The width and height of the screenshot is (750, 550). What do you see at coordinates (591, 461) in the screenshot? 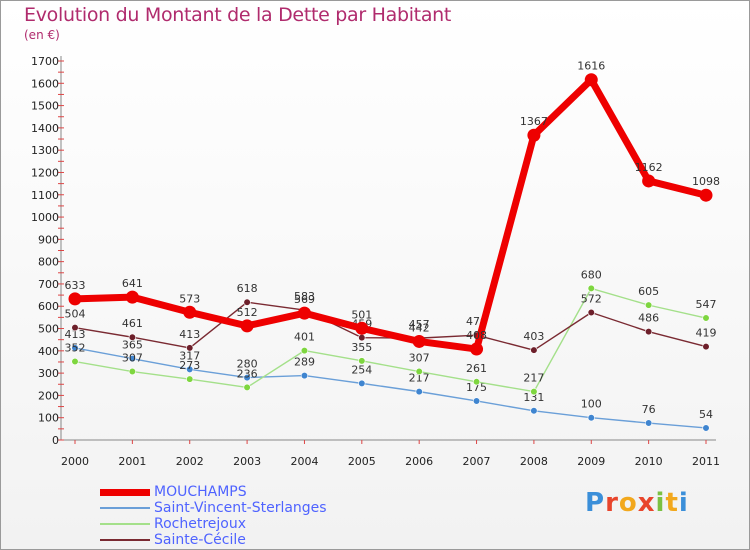
I see `x-tick-label: 2009` at bounding box center [591, 461].